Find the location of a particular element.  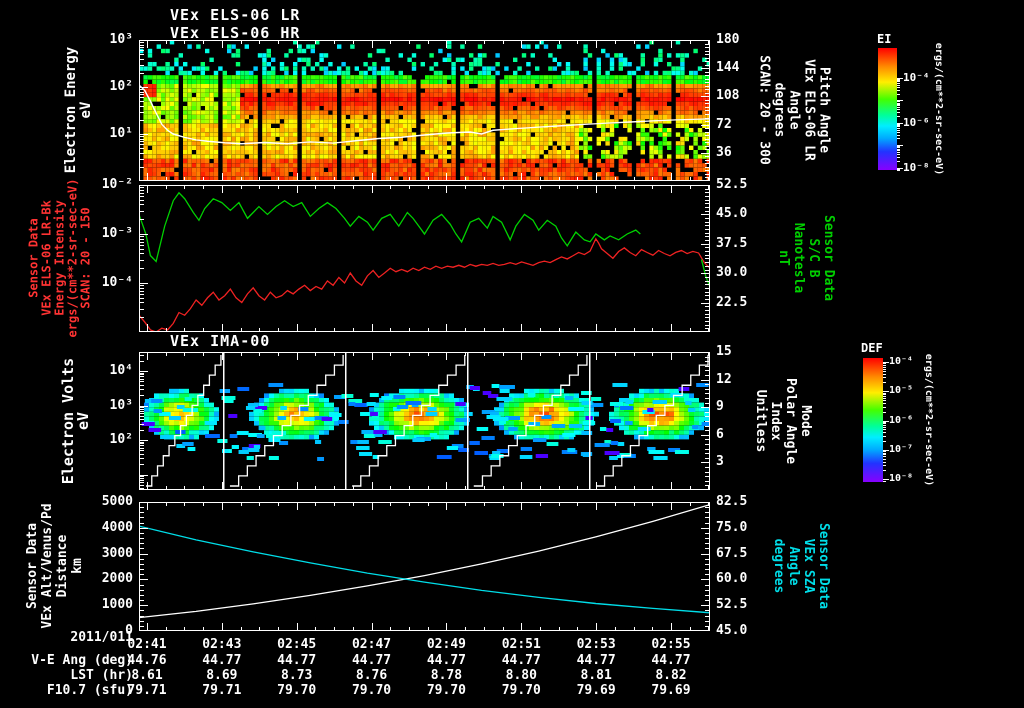

table-row-label: LST (hr) is located at coordinates (101, 675).